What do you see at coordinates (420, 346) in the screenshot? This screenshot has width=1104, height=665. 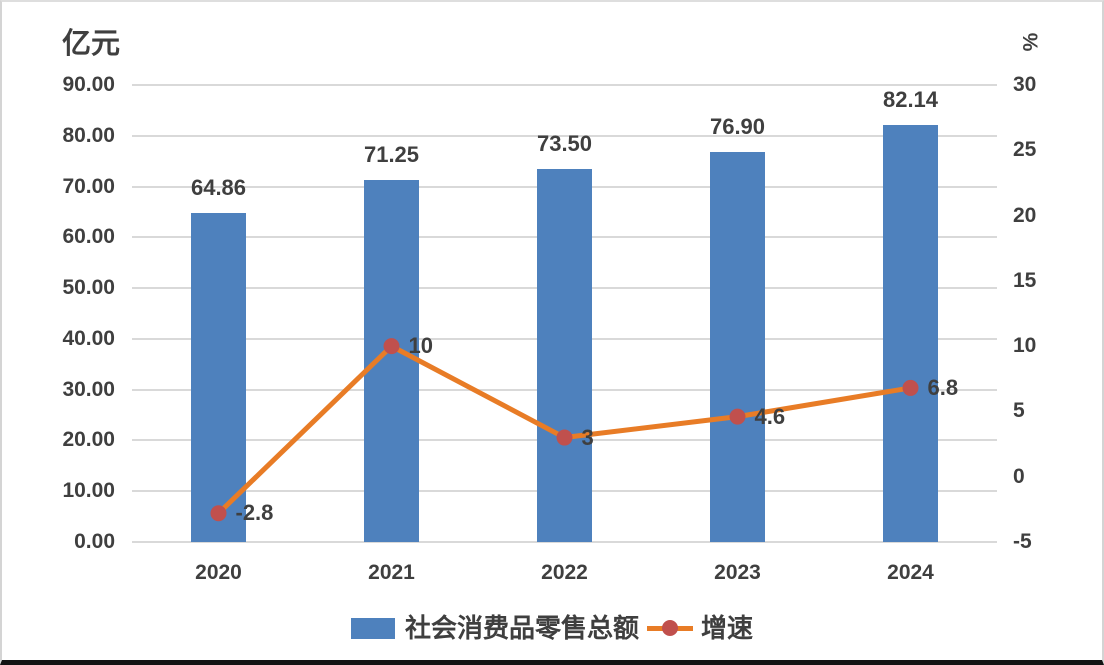 I see `line-value-label: 10` at bounding box center [420, 346].